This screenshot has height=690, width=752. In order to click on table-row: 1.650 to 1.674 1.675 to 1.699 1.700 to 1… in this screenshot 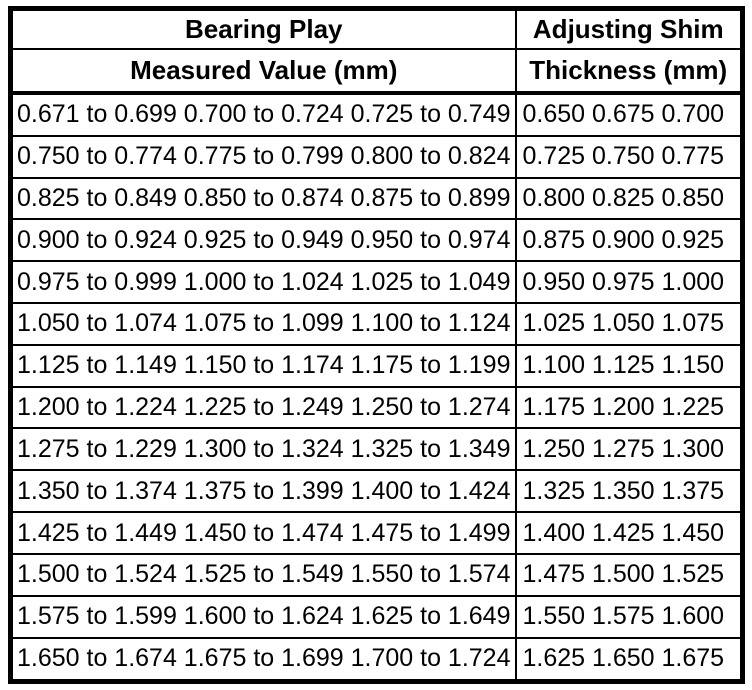, I will do `click(377, 659)`.